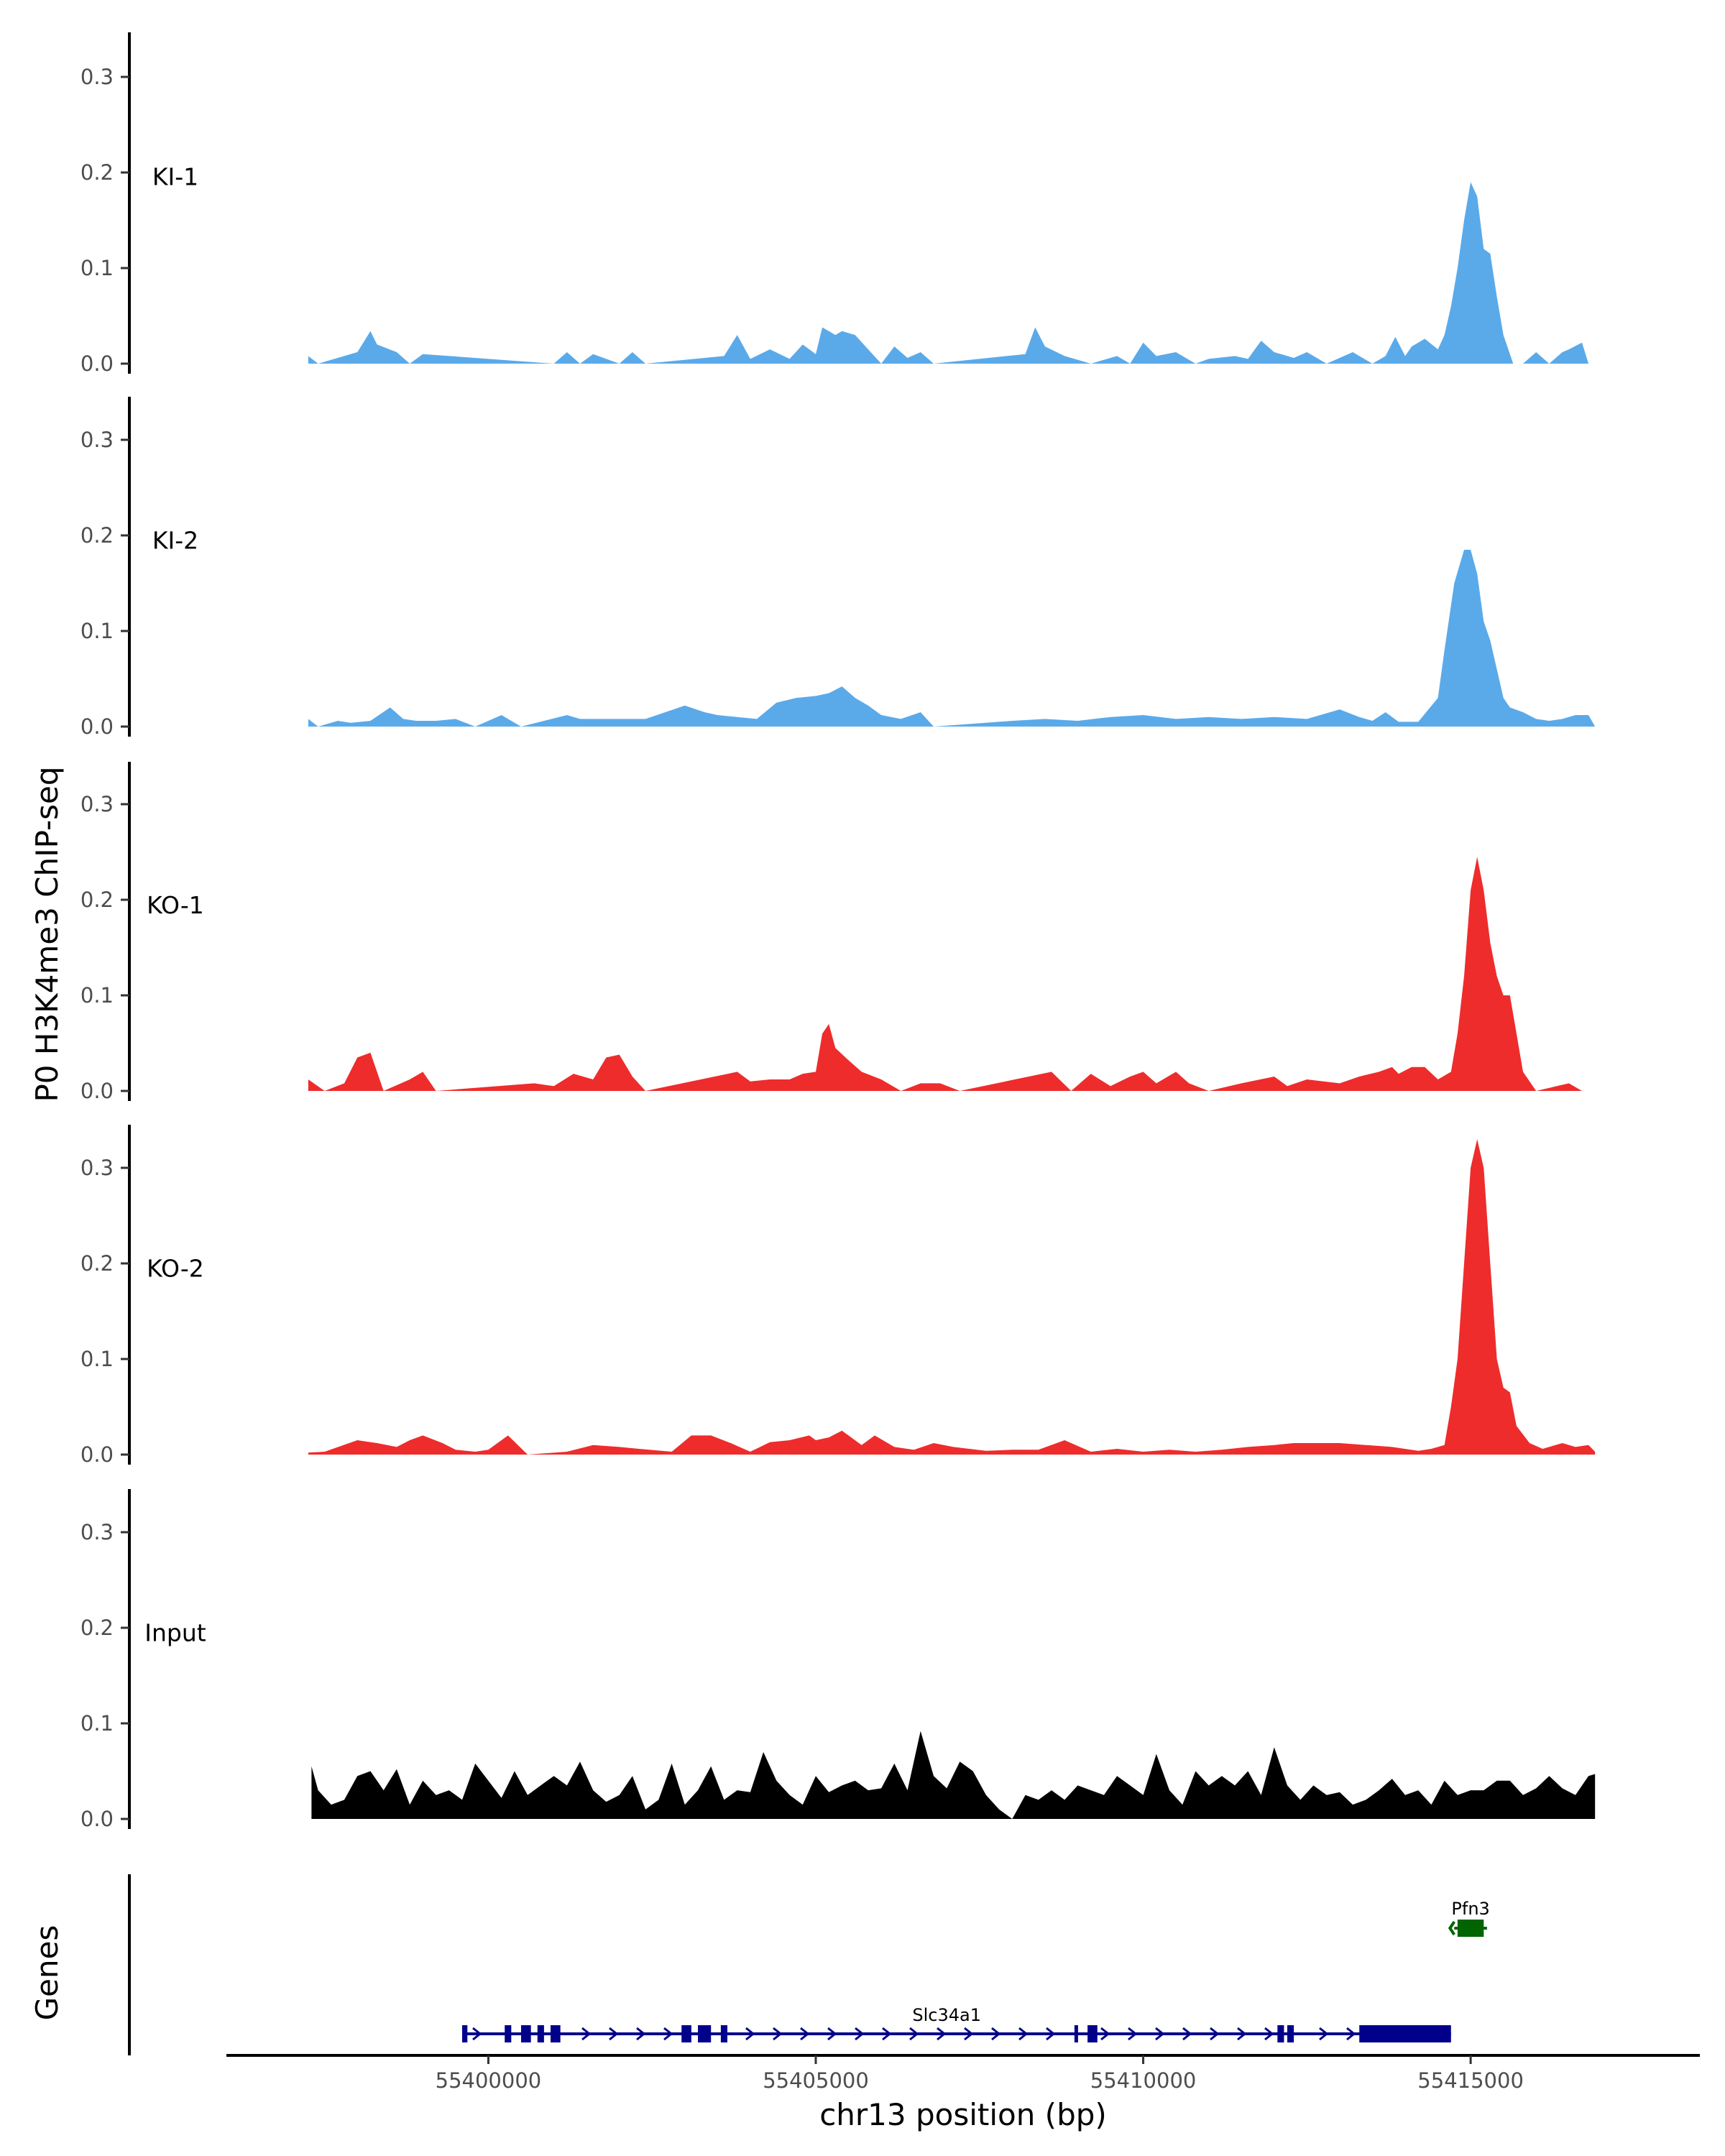 This screenshot has height=2156, width=1725. What do you see at coordinates (47, 1973) in the screenshot?
I see `genes-axis-title: Genes` at bounding box center [47, 1973].